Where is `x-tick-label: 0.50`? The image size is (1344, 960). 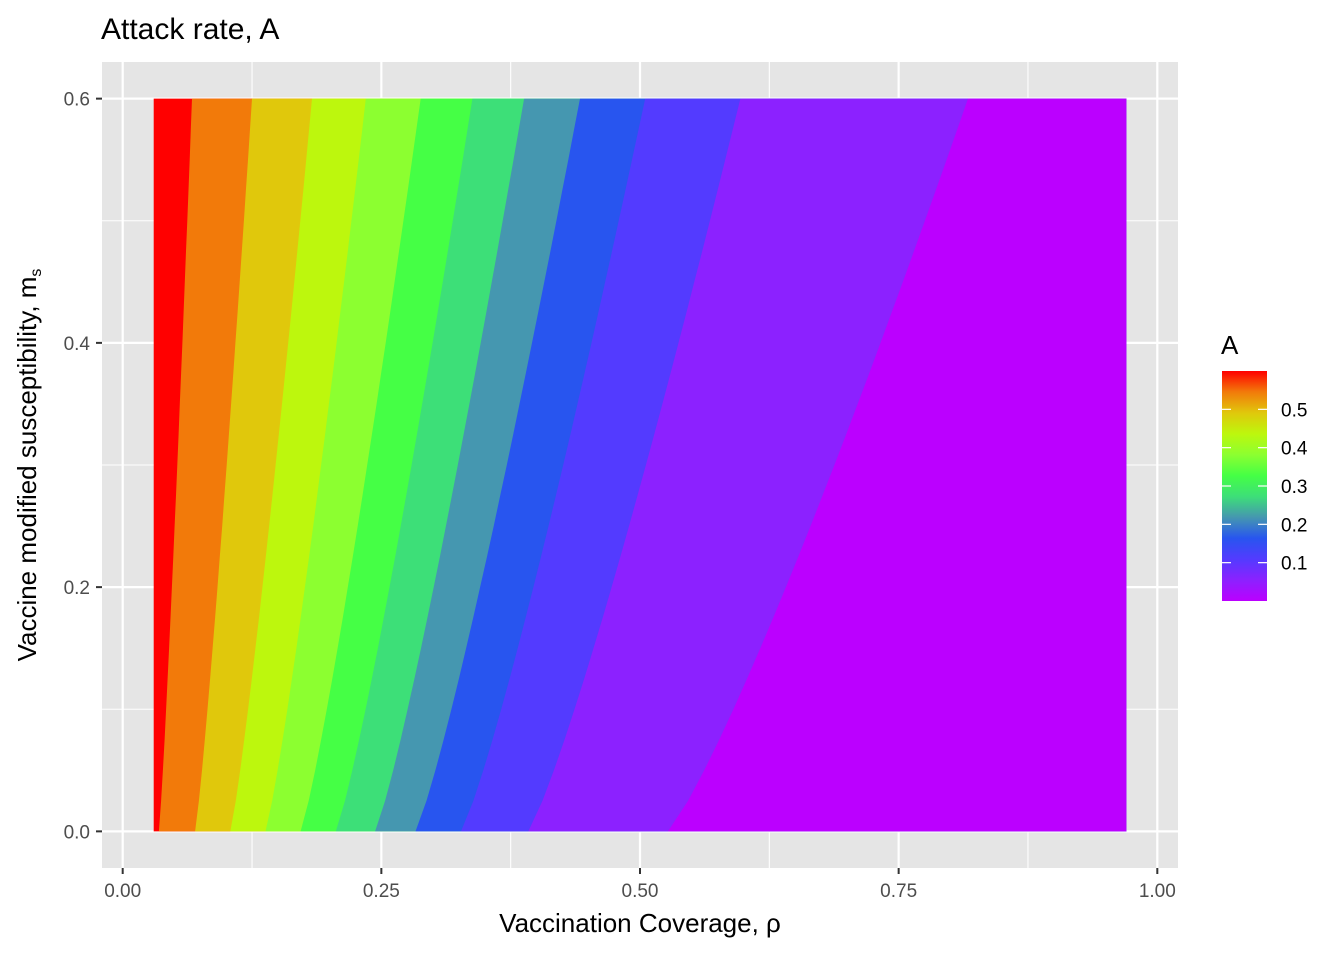
x-tick-label: 0.50 is located at coordinates (640, 891).